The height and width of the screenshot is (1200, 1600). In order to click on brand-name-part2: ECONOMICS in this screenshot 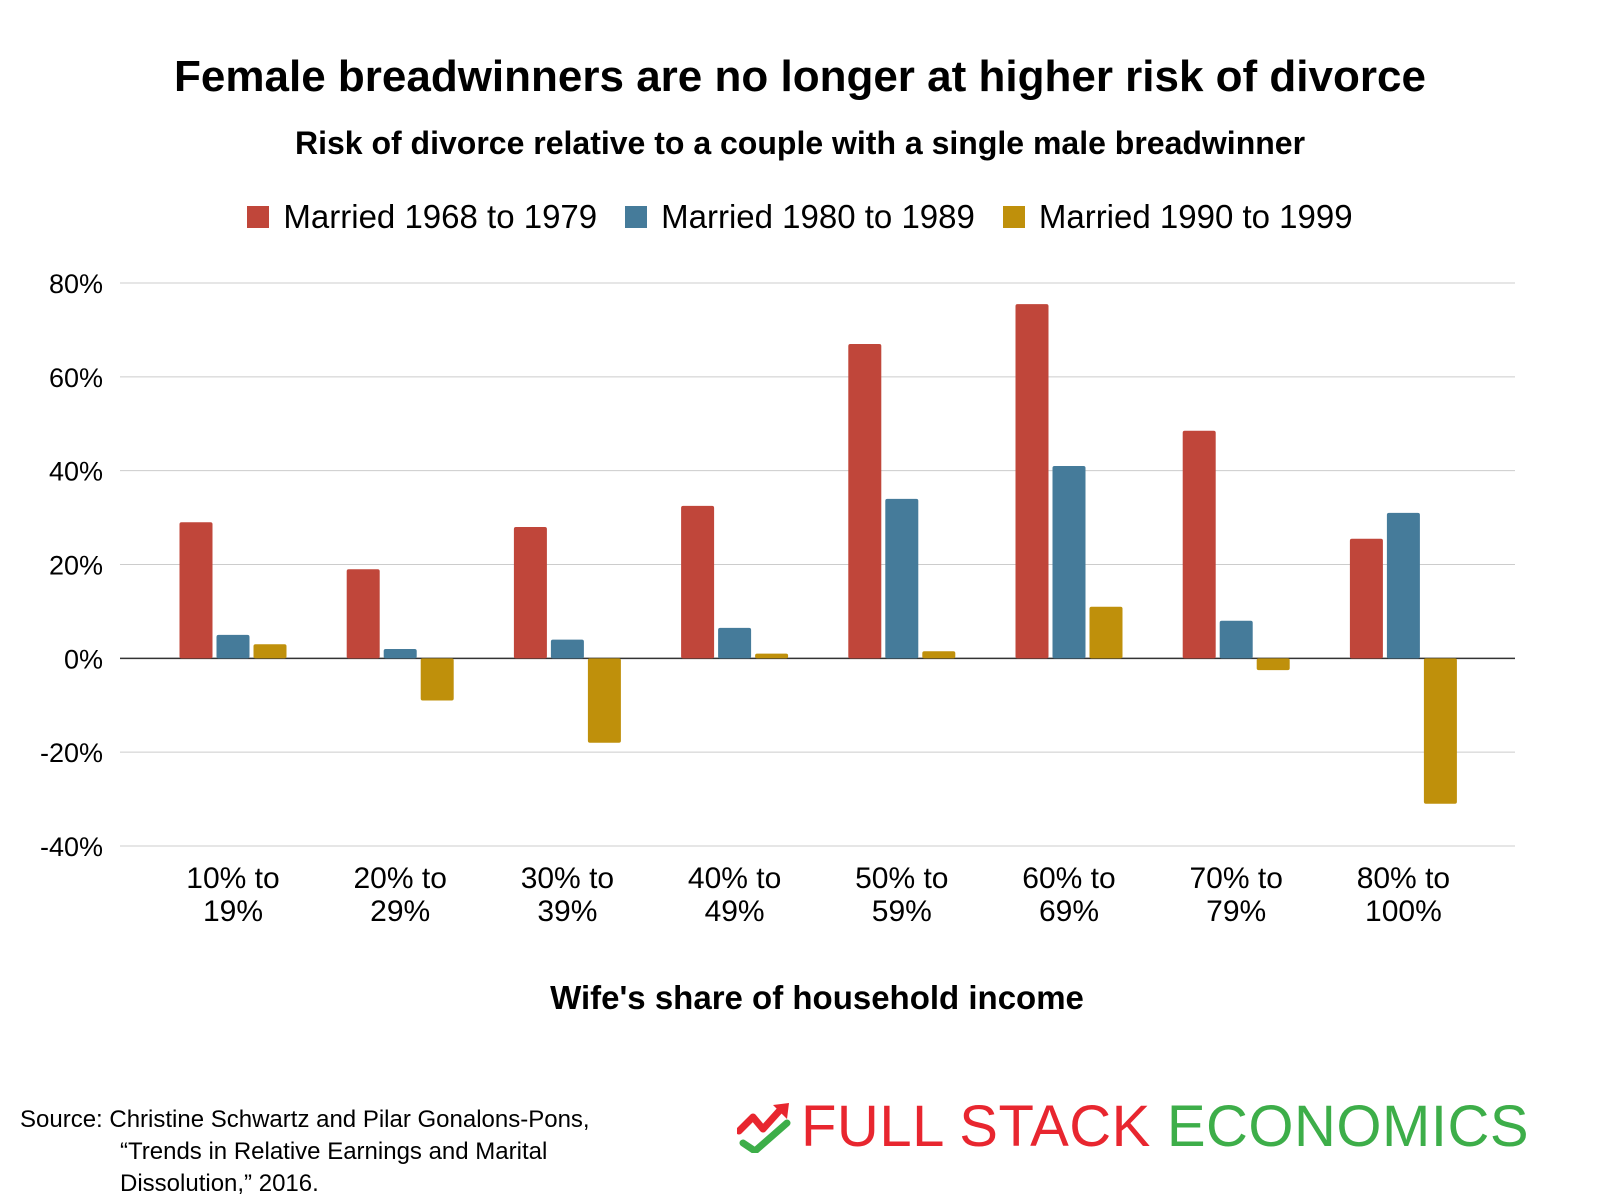, I will do `click(1348, 1126)`.